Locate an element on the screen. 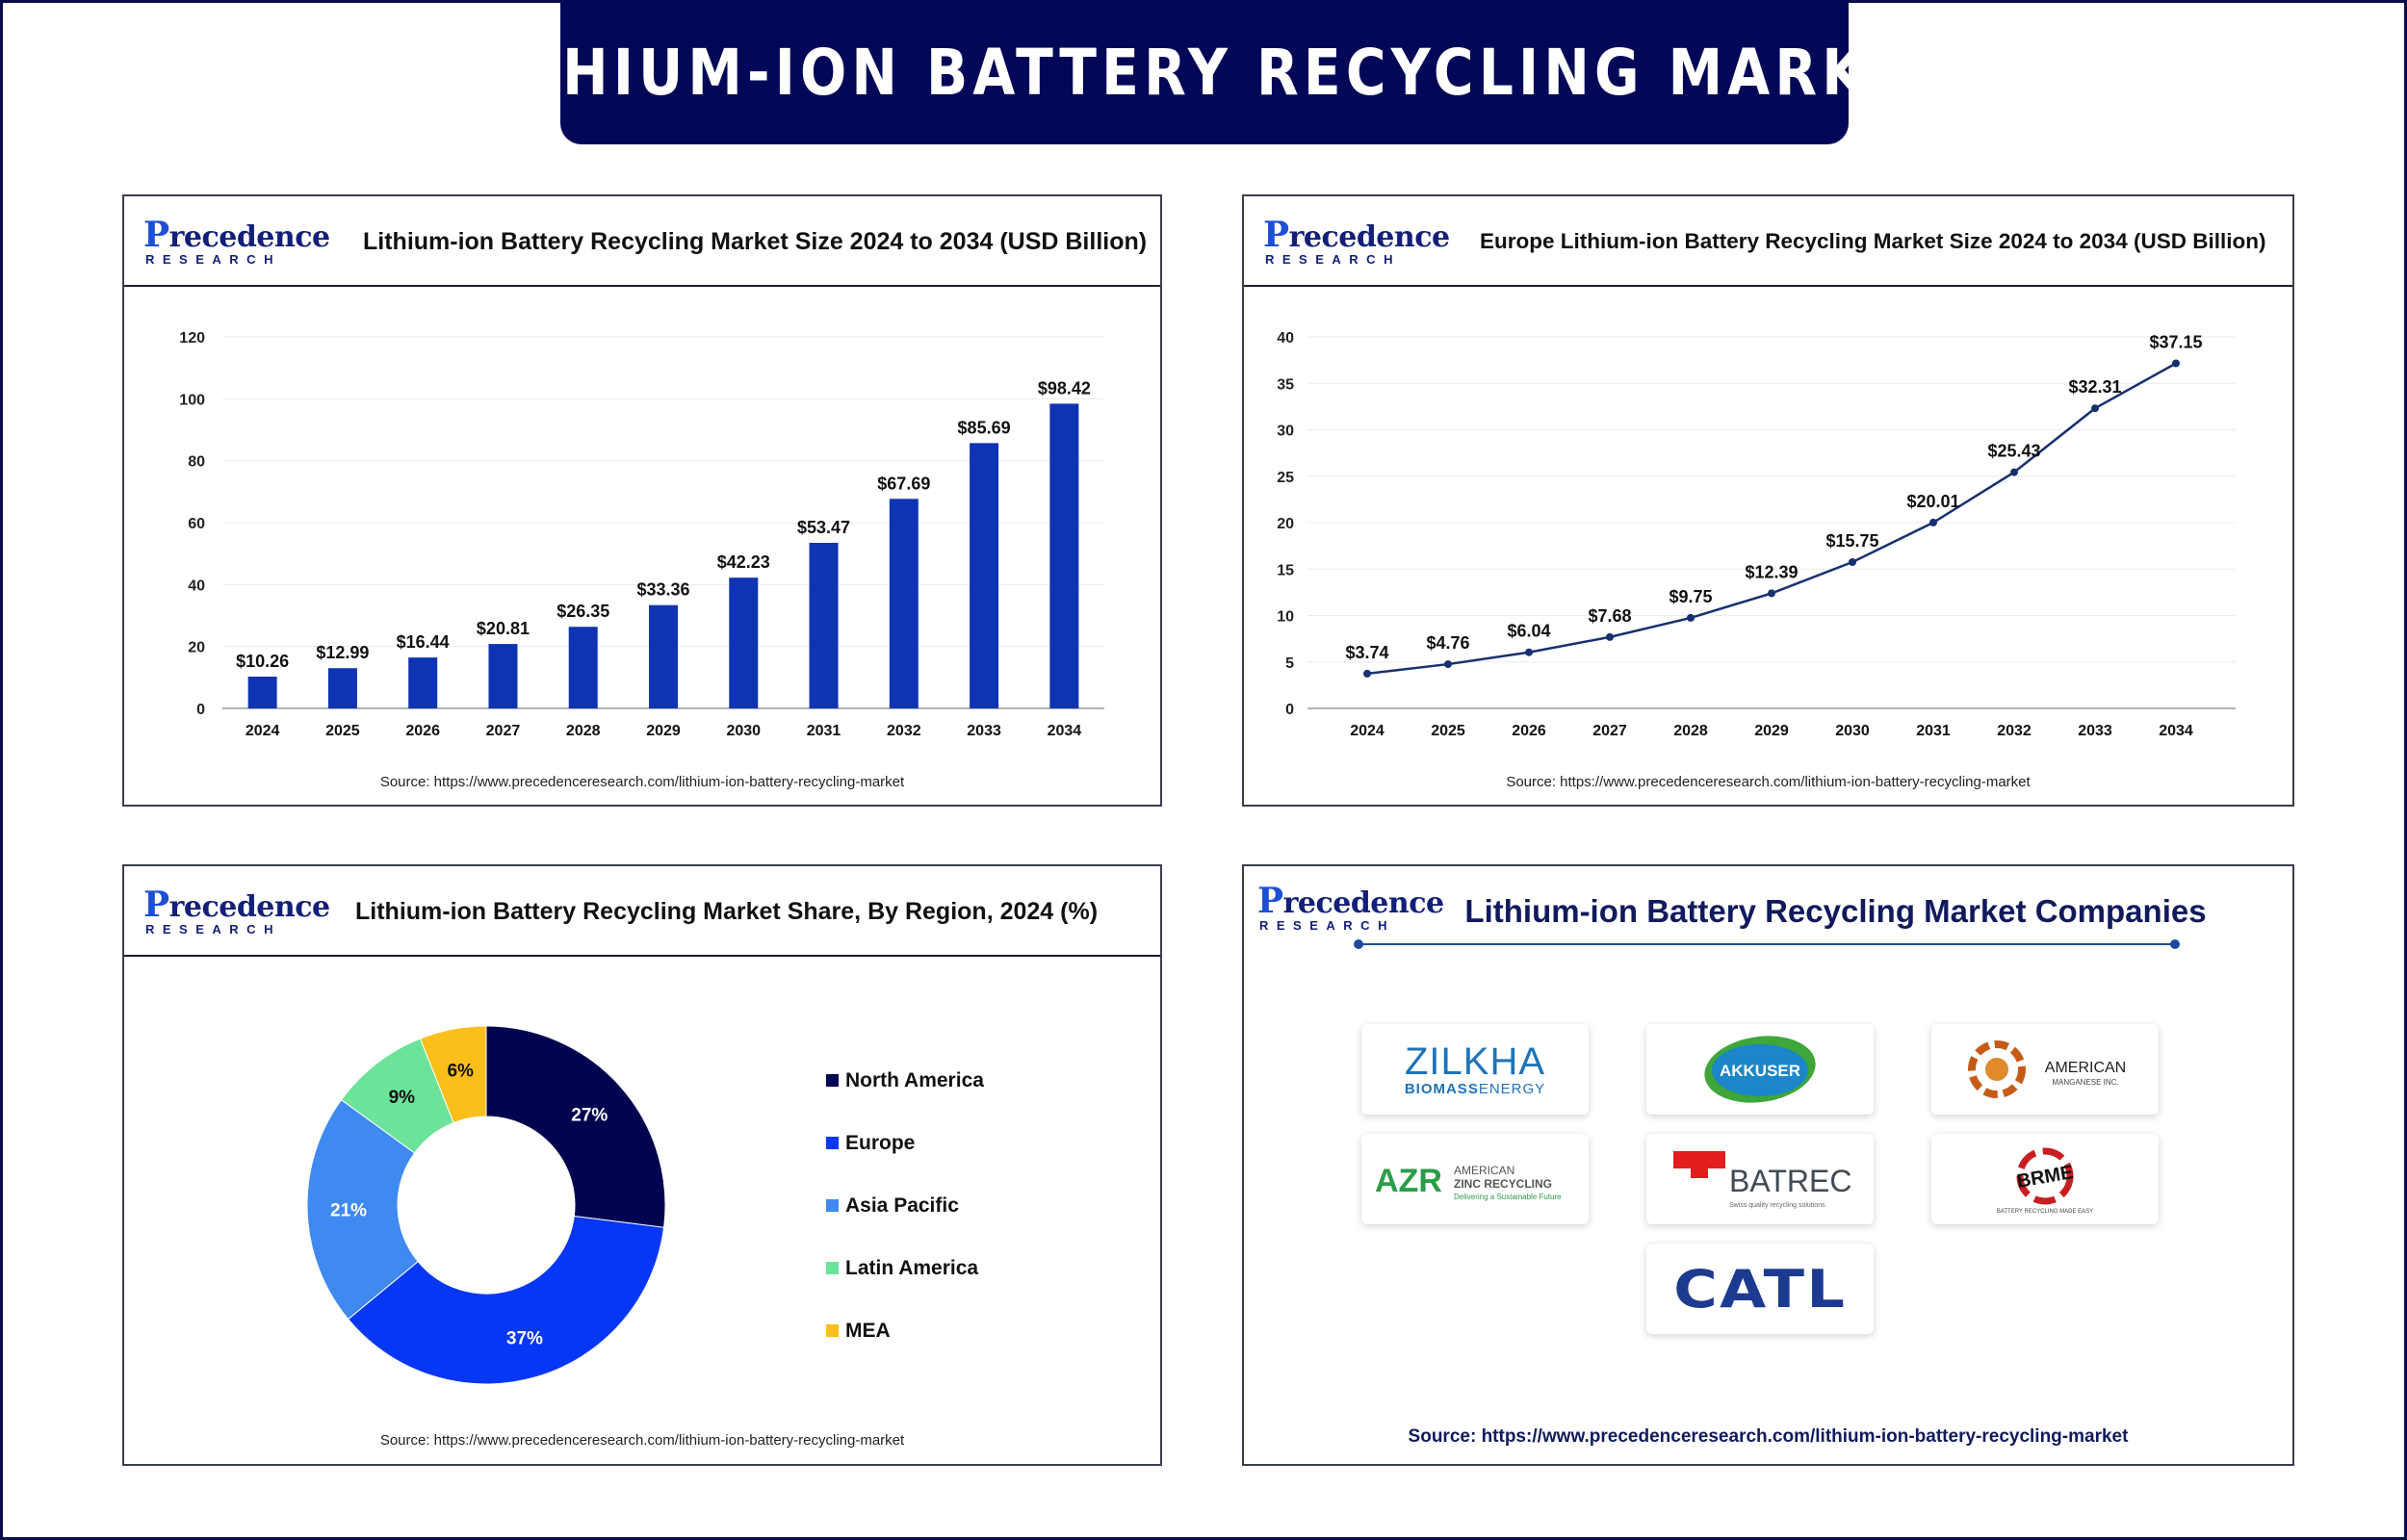  data-label: $42.23 is located at coordinates (743, 562).